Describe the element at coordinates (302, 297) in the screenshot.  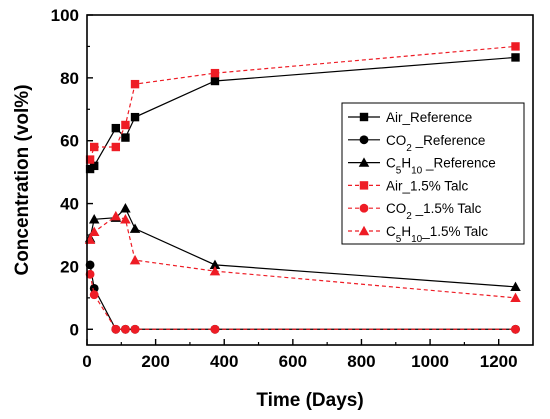
I see `series-line` at that location.